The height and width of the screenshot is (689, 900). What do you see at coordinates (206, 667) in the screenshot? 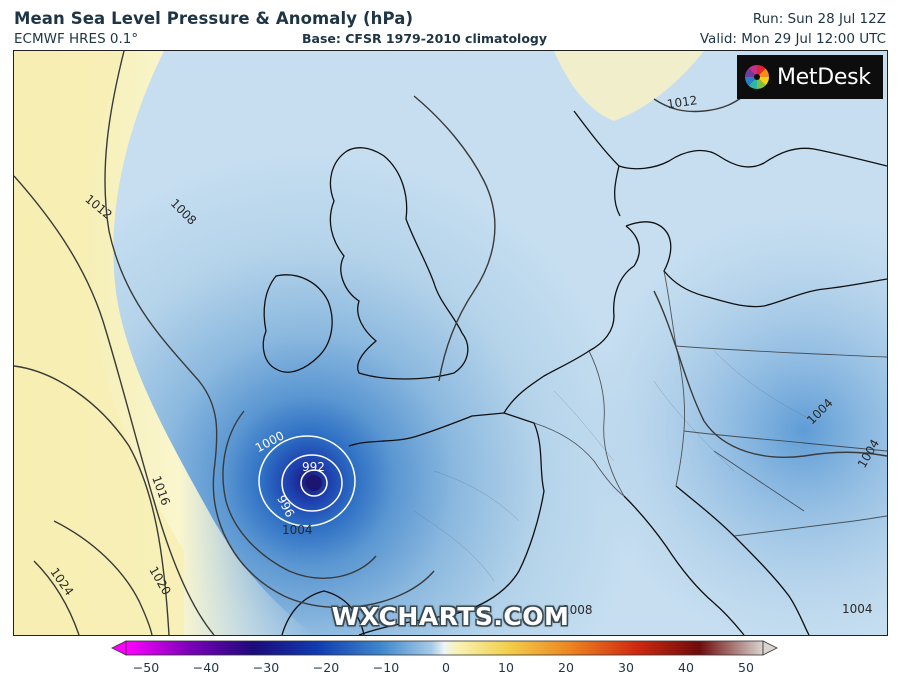
I see `colorbar-tick-label: −40` at bounding box center [206, 667].